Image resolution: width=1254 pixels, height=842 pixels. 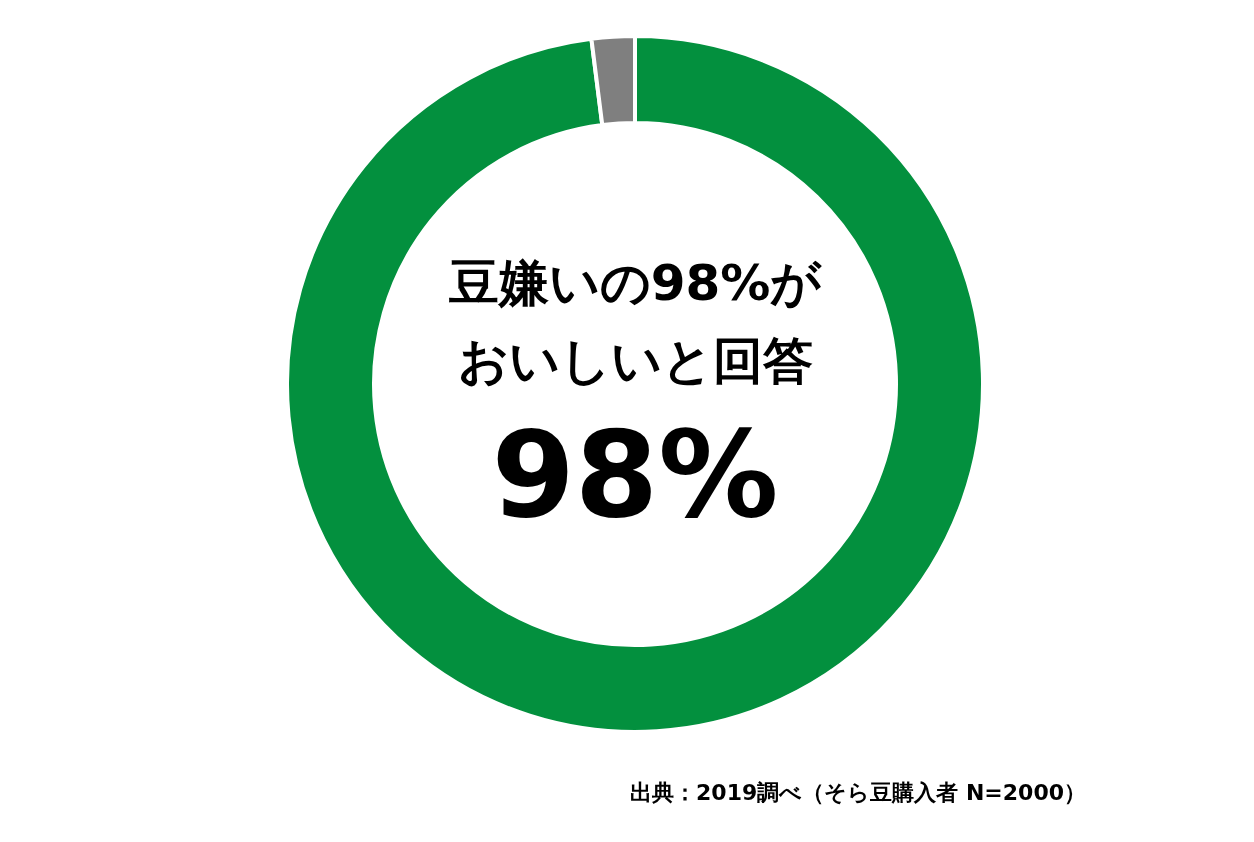 I want to click on data-label: 98%, so click(x=635, y=475).